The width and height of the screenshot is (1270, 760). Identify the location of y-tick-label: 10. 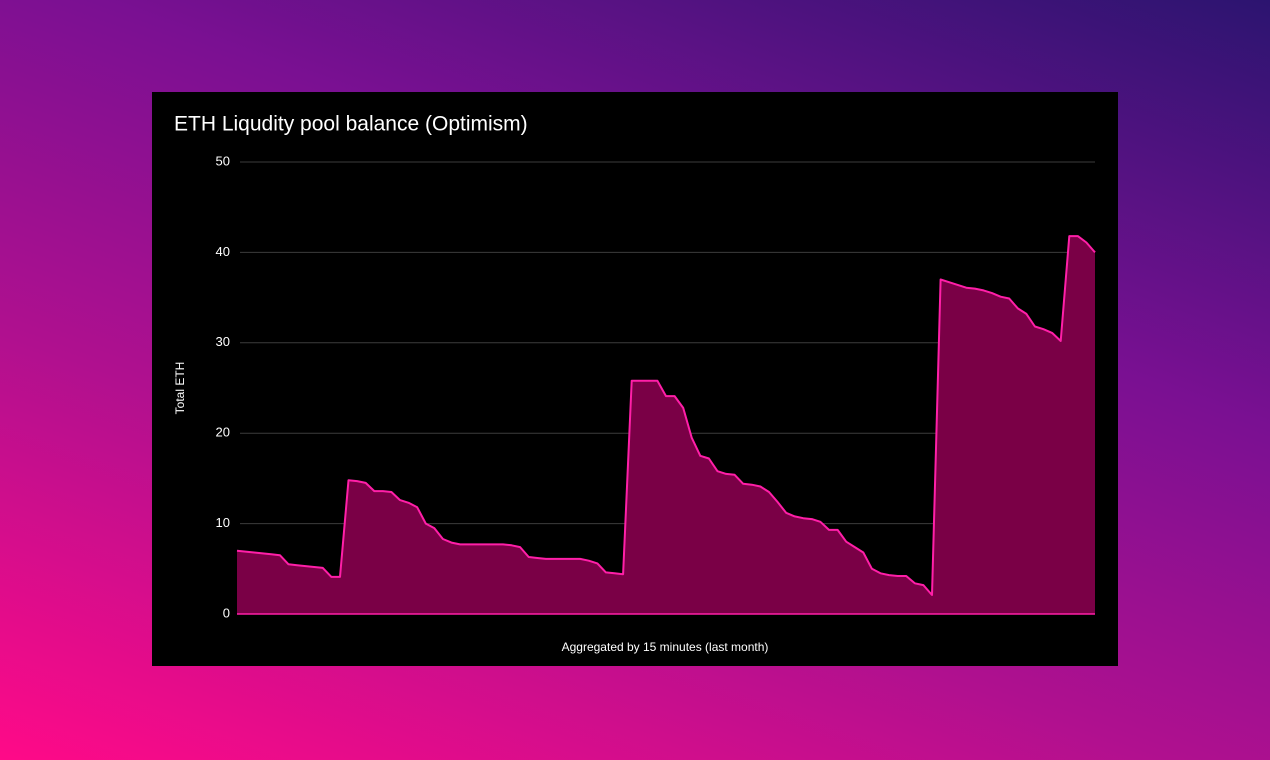
(223, 522).